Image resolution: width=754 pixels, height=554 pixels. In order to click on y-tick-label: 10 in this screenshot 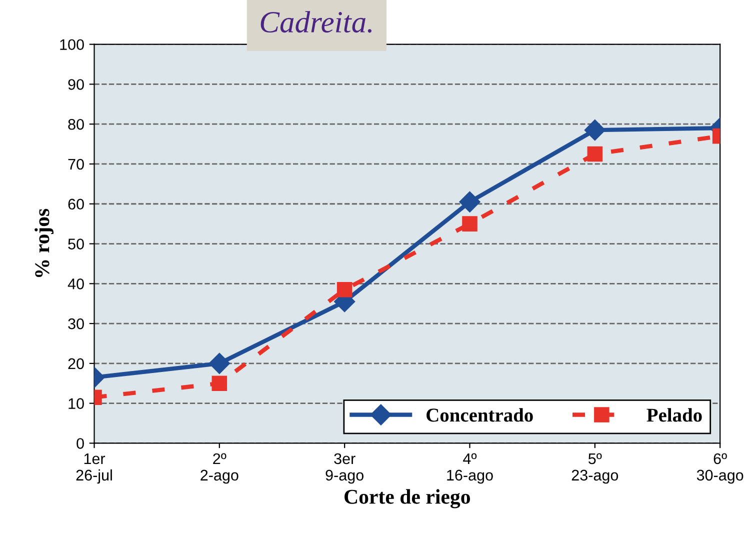, I will do `click(76, 403)`.